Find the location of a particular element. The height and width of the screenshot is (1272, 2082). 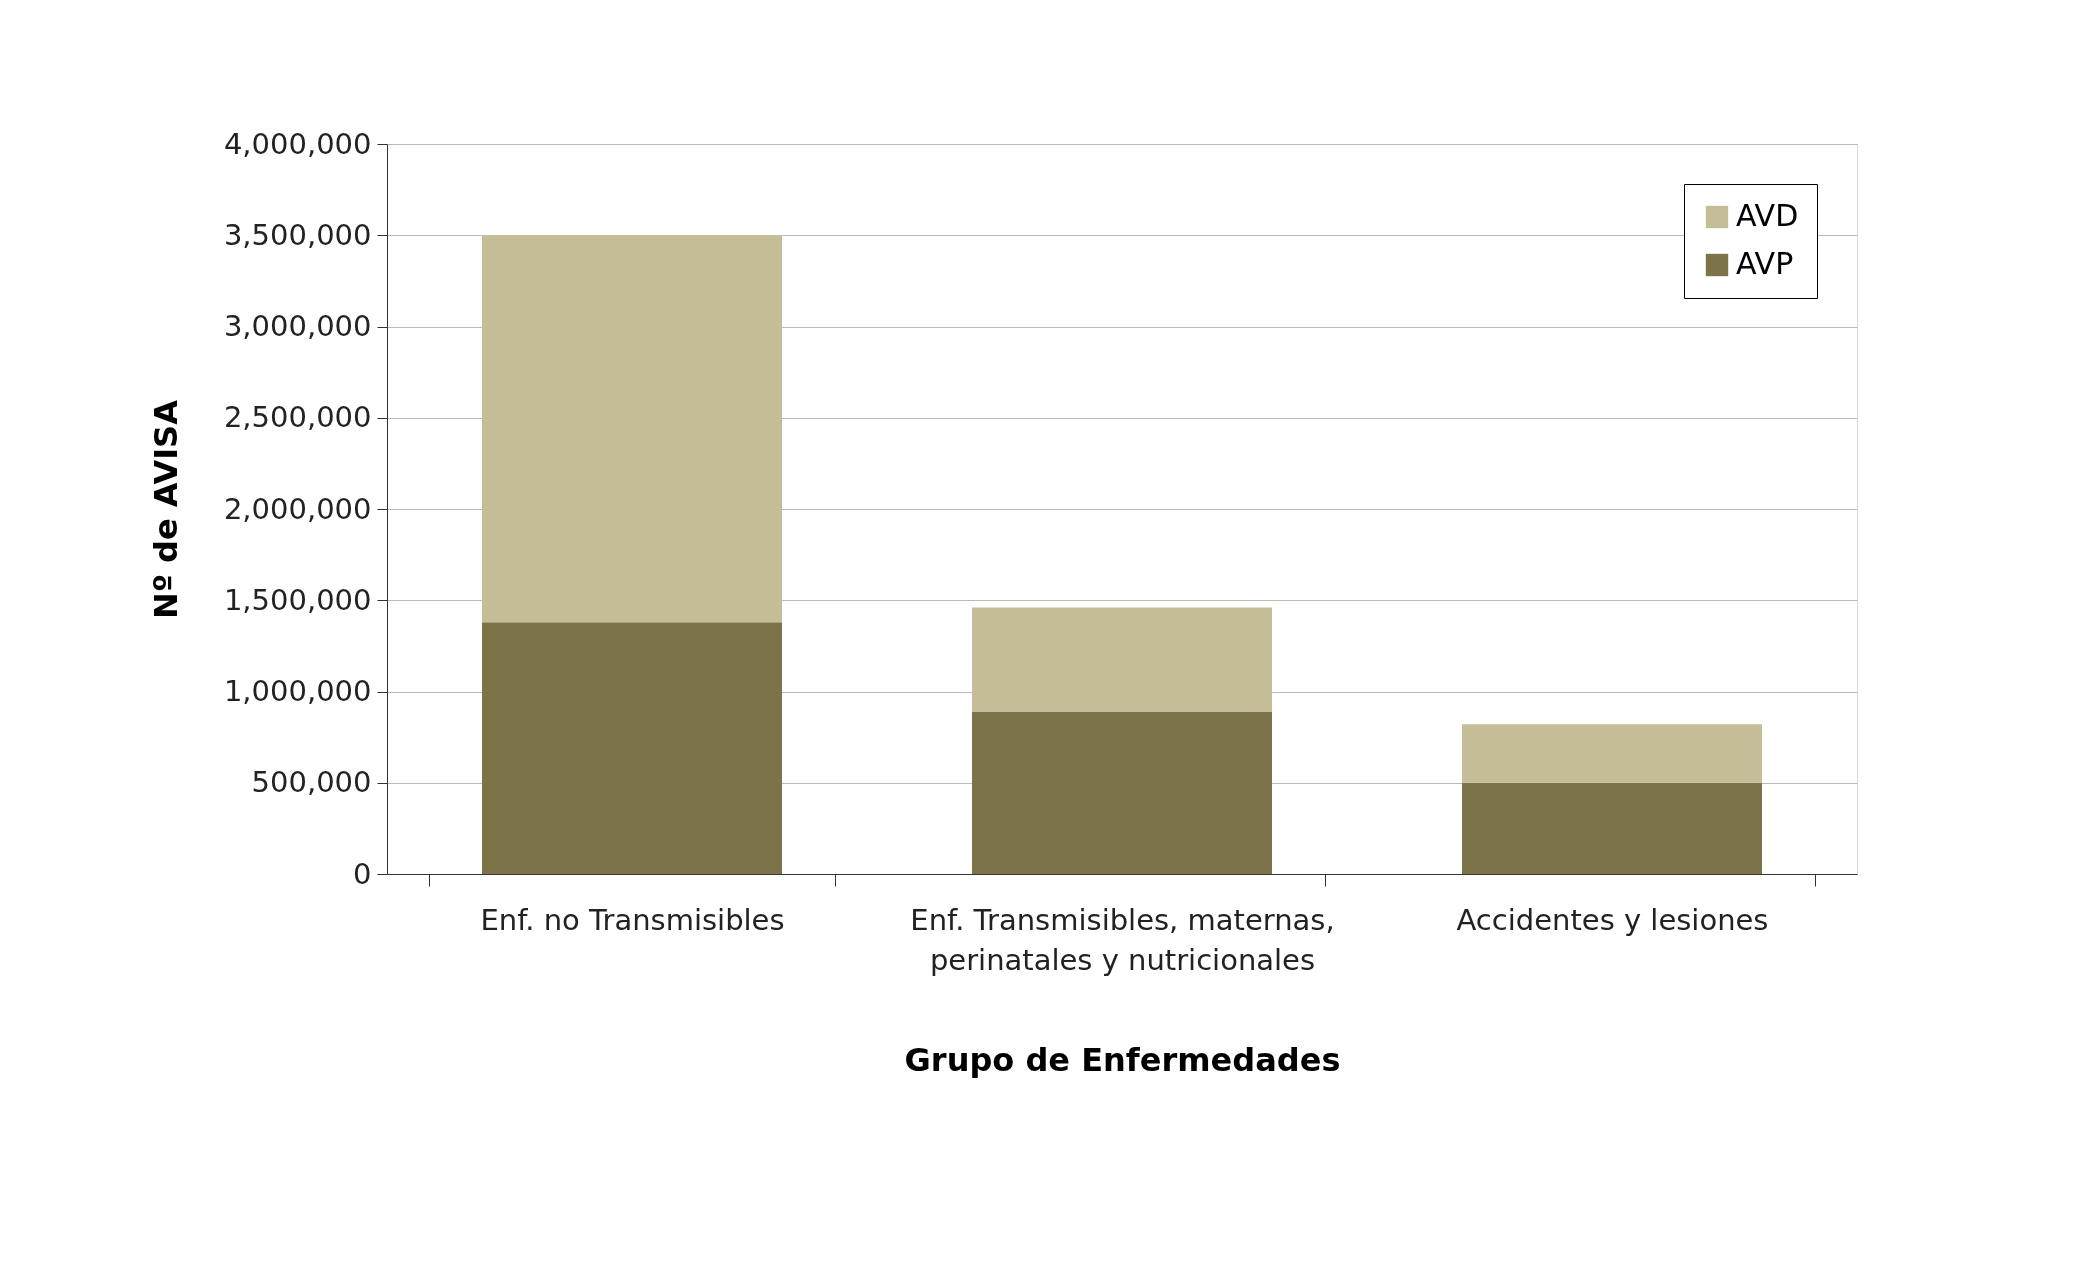

y-tick-label: 3,500,000 is located at coordinates (297, 234).